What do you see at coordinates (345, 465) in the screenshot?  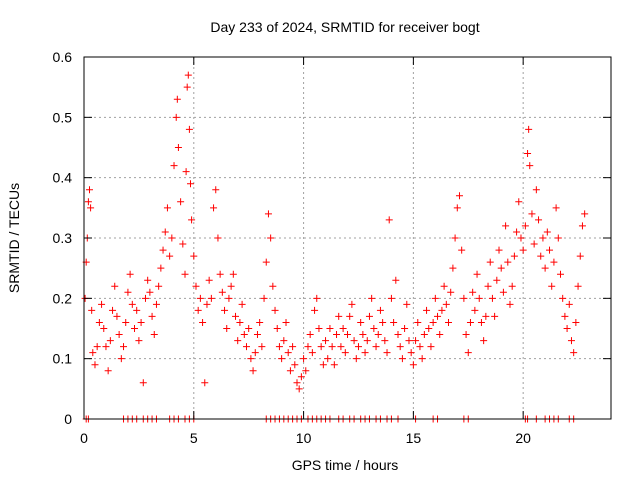 I see `x-axis-label: GPS time / hours` at bounding box center [345, 465].